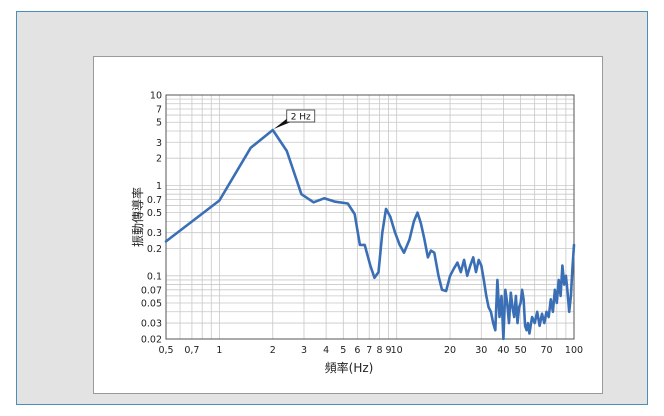  I want to click on y-tick-label: 2, so click(159, 159).